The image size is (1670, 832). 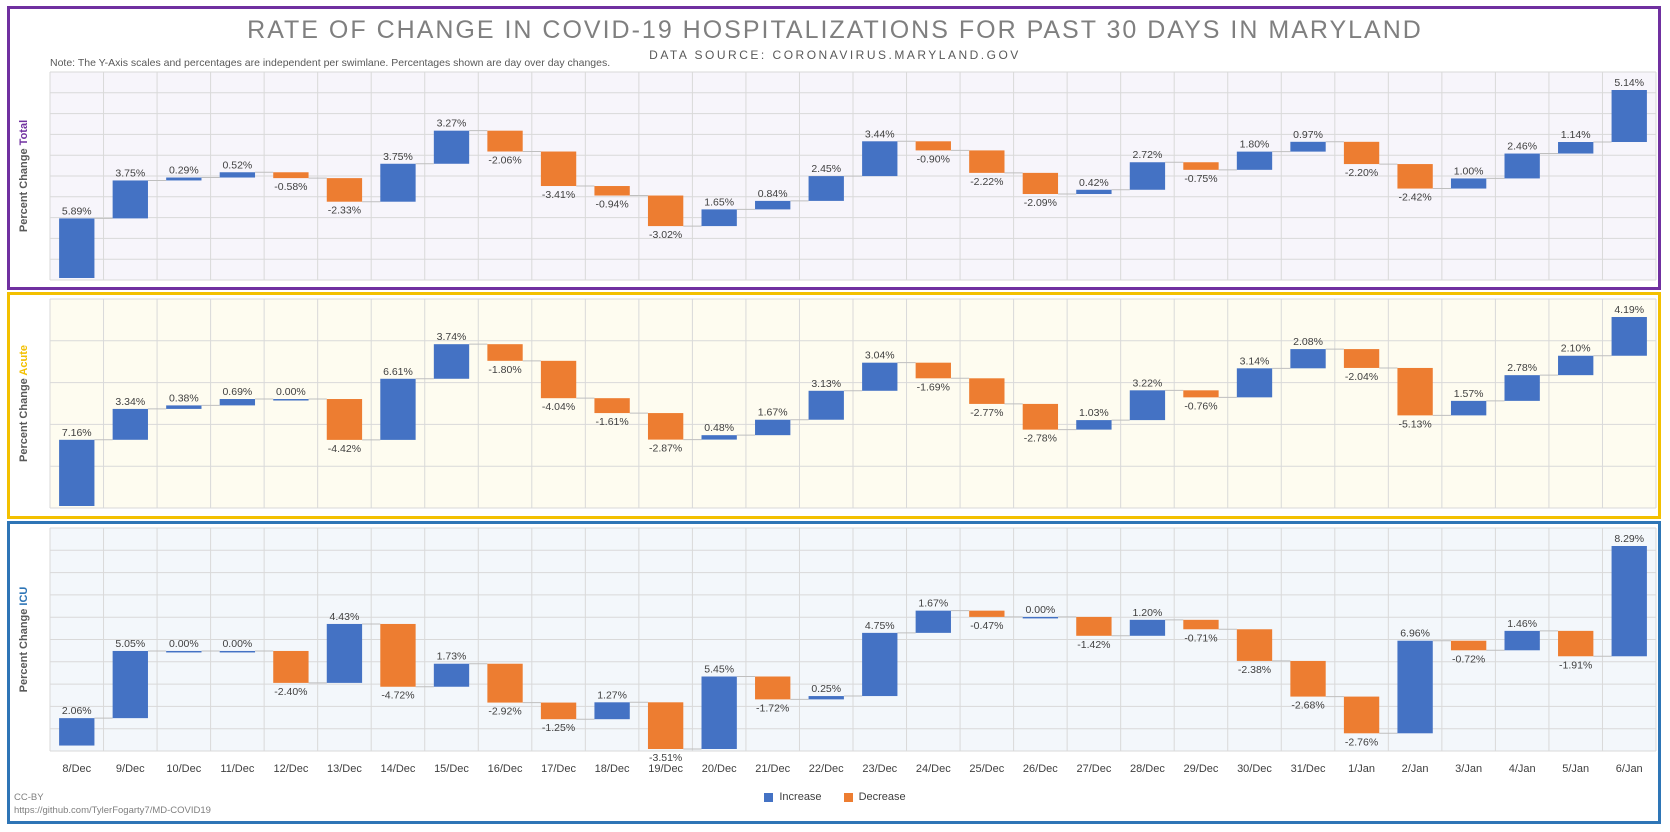 I want to click on data-label-total-18: -2.22%, so click(x=986, y=182).